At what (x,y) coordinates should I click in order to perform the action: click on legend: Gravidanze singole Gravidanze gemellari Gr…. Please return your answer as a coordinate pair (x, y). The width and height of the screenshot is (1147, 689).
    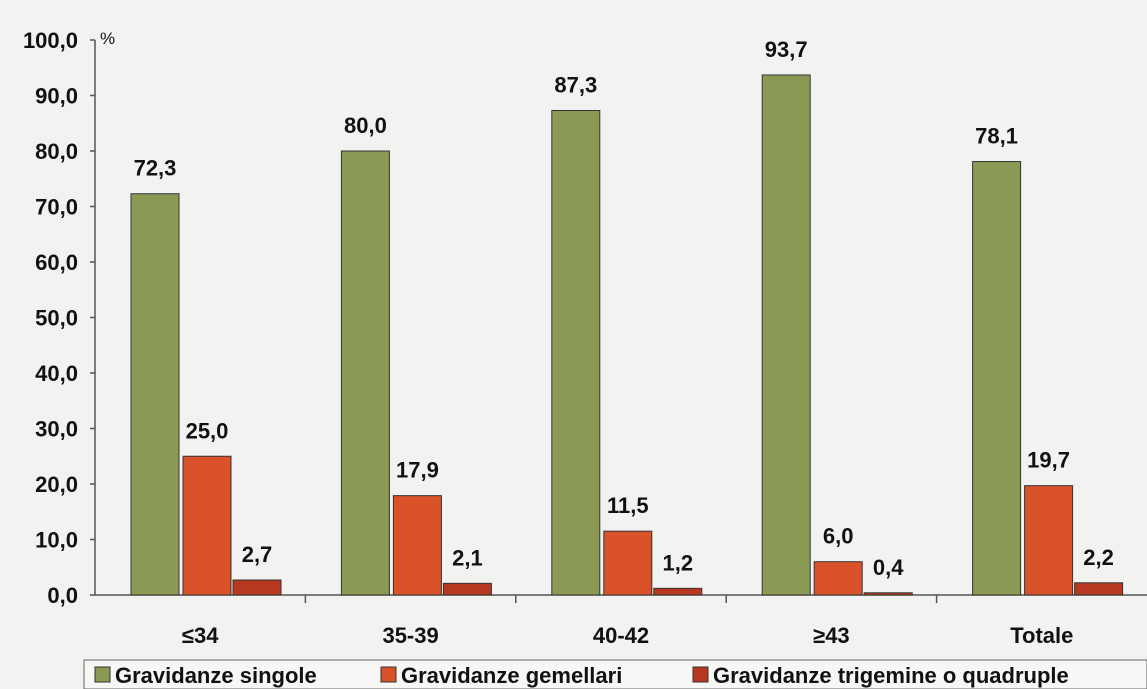
    Looking at the image, I should click on (615, 674).